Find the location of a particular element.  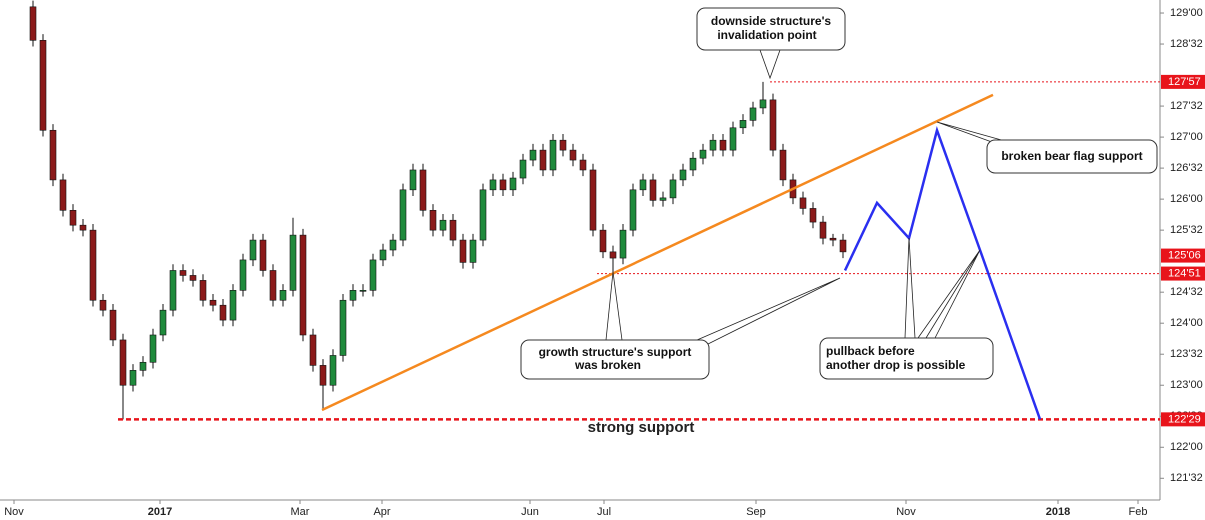

x-tick-label: Mar is located at coordinates (300, 512).